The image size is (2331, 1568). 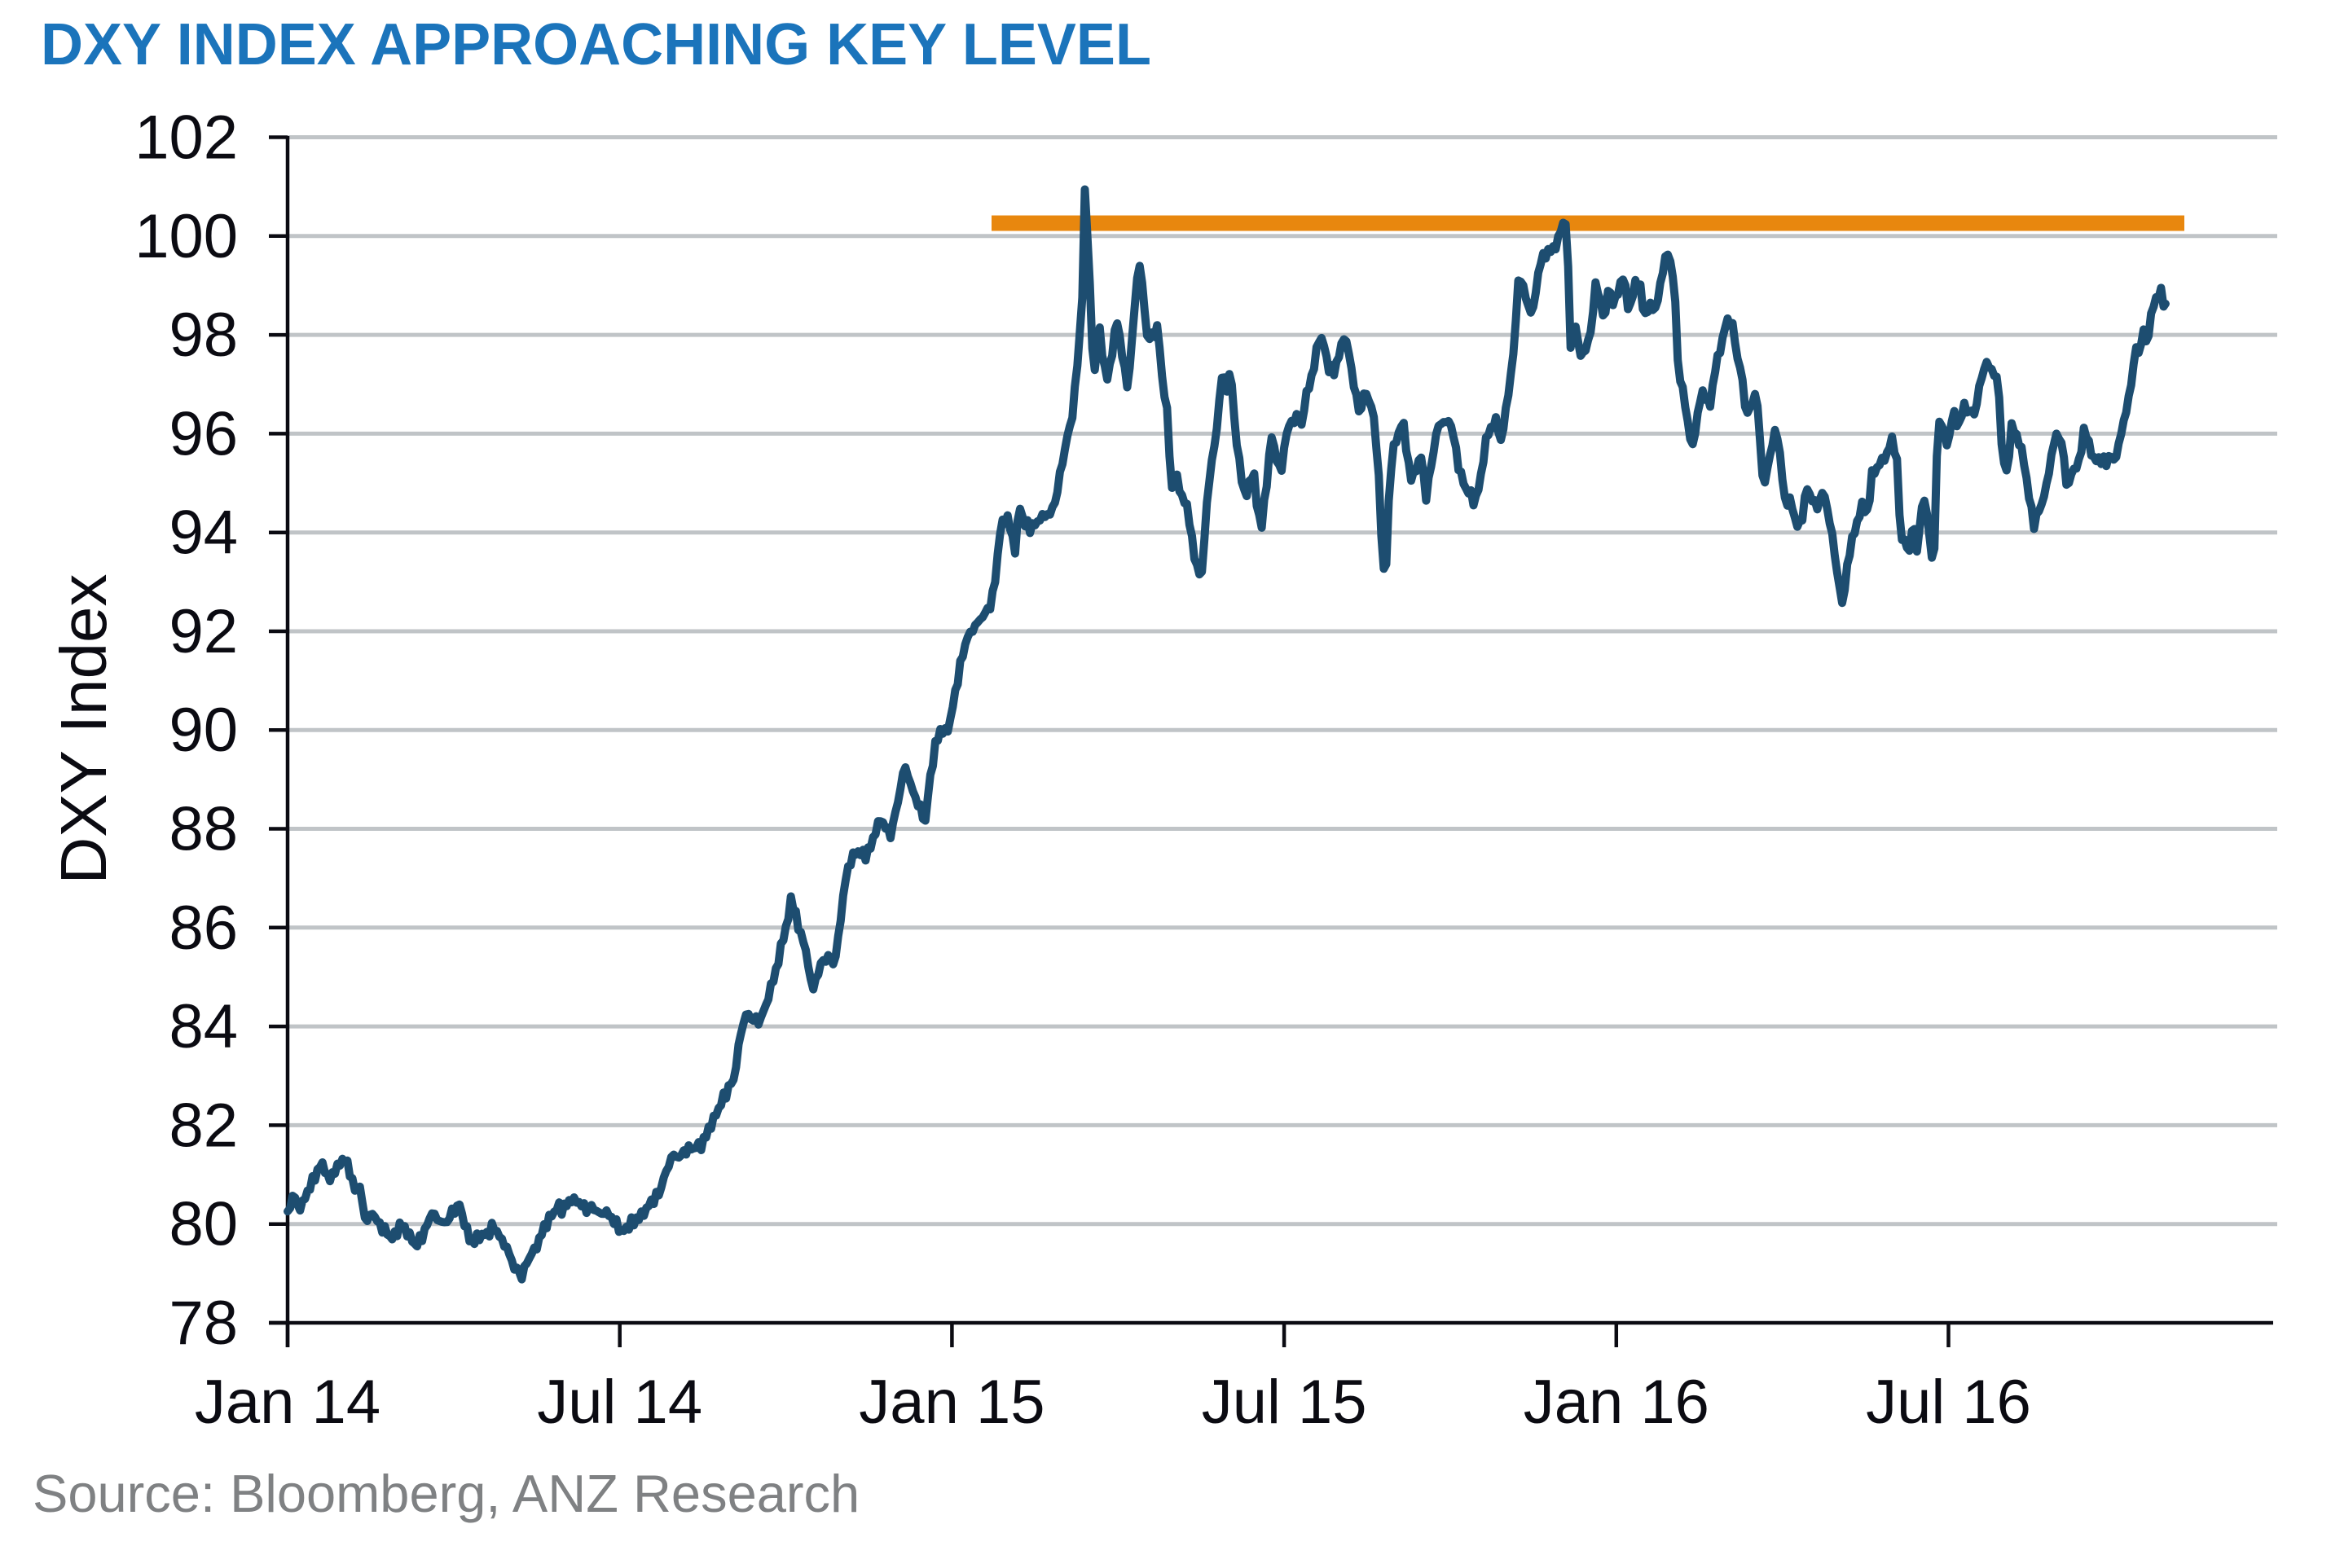 What do you see at coordinates (203, 730) in the screenshot?
I see `svg-text: 90` at bounding box center [203, 730].